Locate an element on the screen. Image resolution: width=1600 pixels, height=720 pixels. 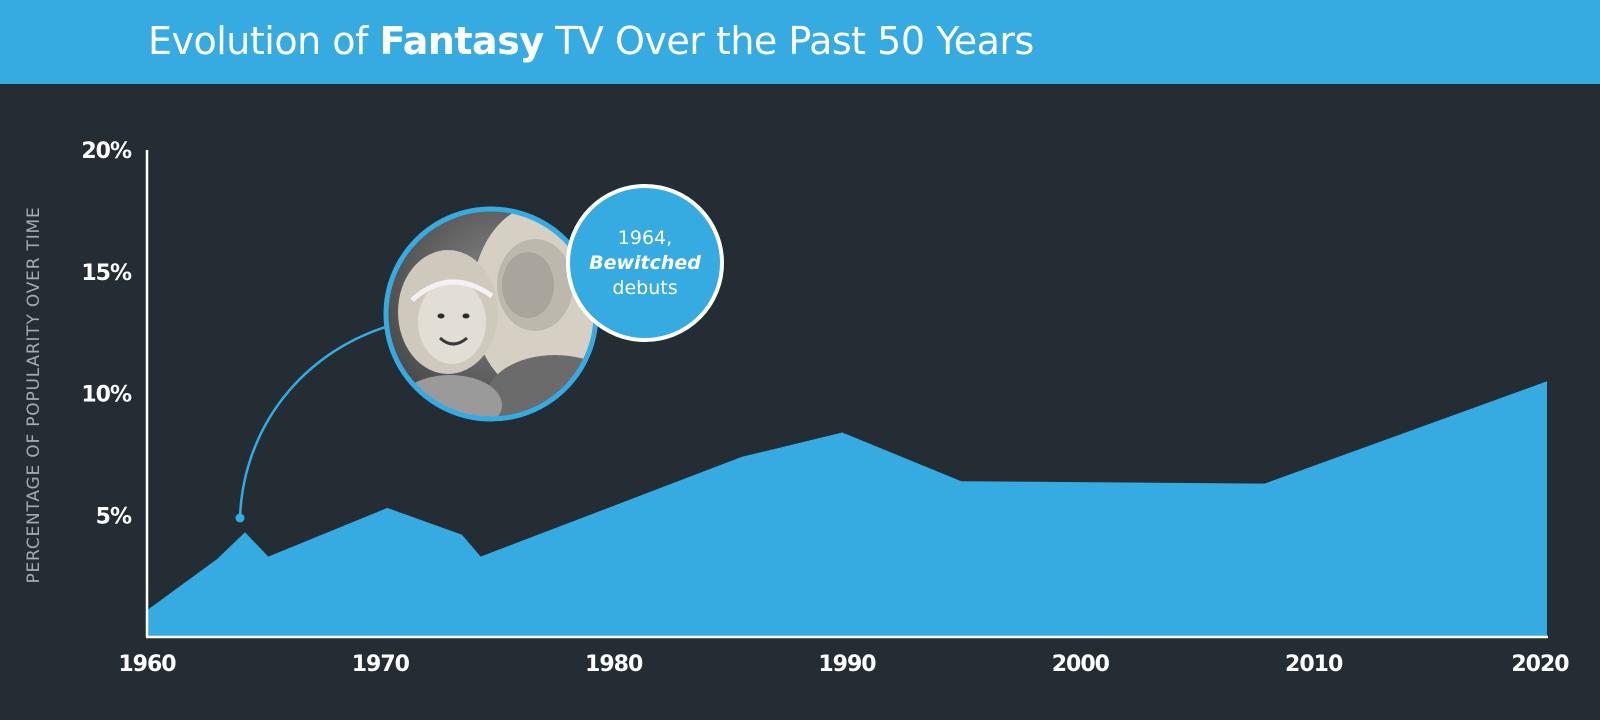
title-bold-word: Fantasy is located at coordinates (461, 41).